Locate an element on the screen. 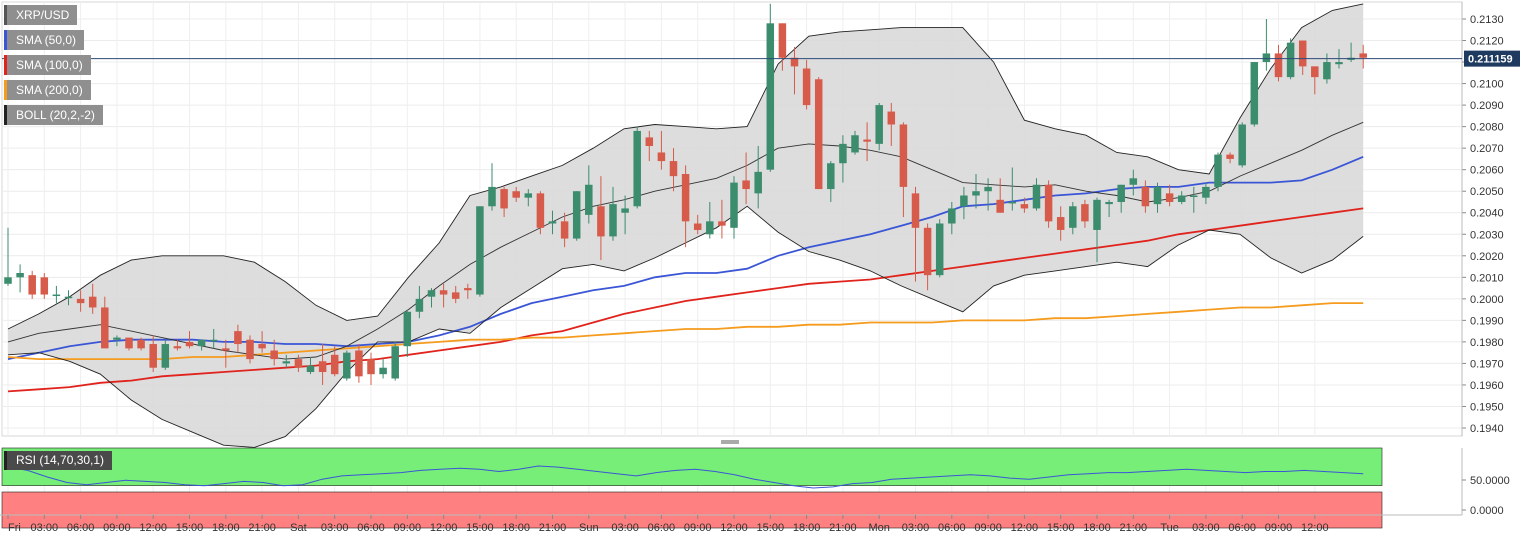 Image resolution: width=1536 pixels, height=542 pixels. rsi-oversold-zone is located at coordinates (692, 510).